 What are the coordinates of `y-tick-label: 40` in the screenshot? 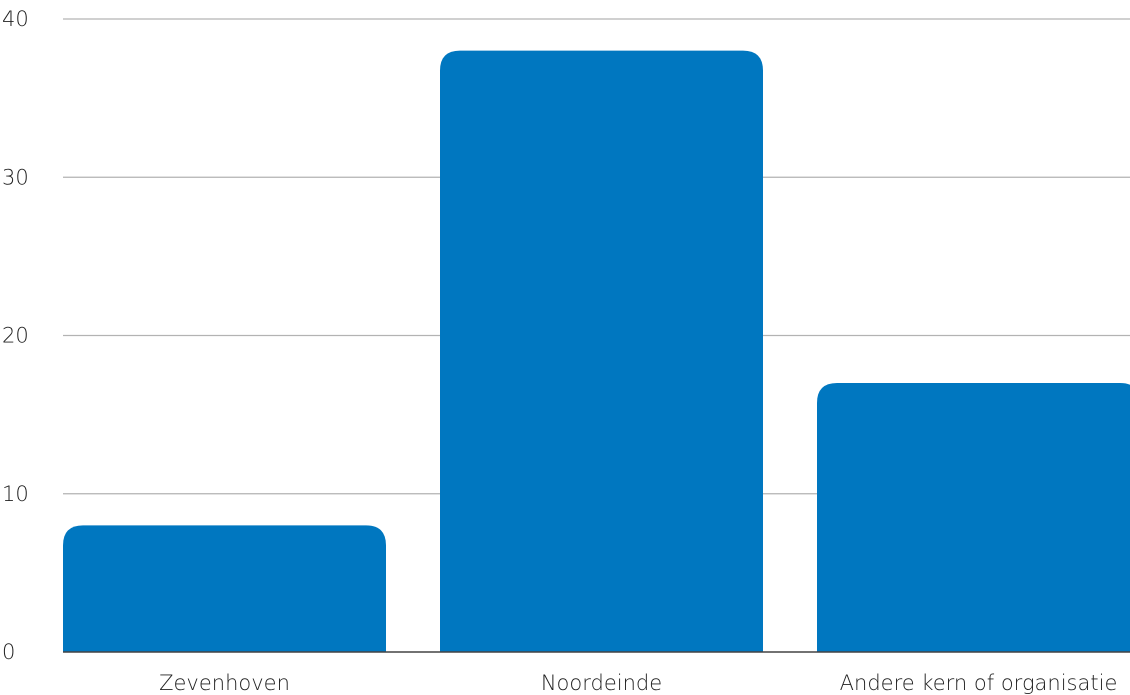 It's located at (15, 19).